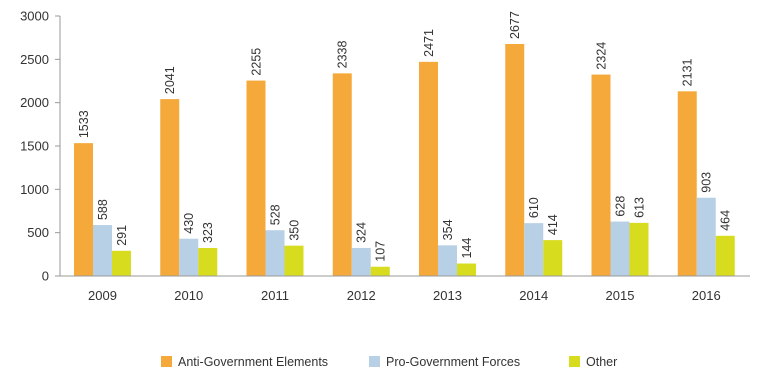  Describe the element at coordinates (447, 260) in the screenshot. I see `bar-pro-government-forces-2013` at that location.